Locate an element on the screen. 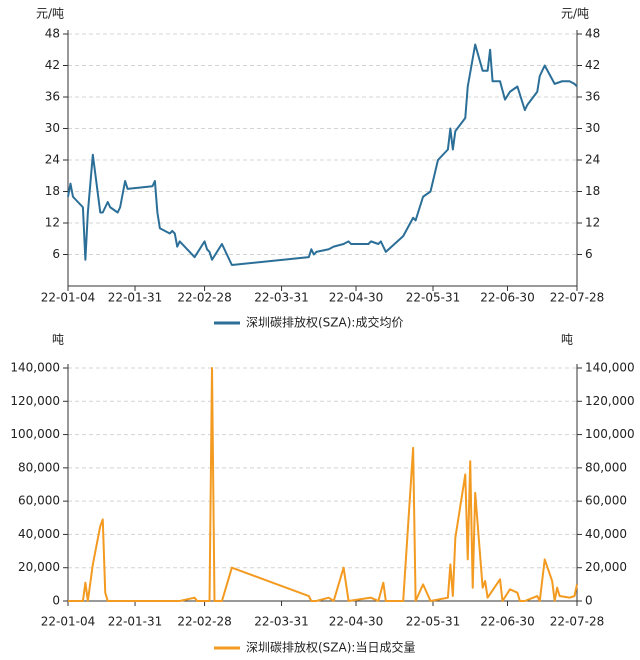 The image size is (640, 660). legend-label: 深圳碳排放权(SZA):成交均价 is located at coordinates (324, 322).